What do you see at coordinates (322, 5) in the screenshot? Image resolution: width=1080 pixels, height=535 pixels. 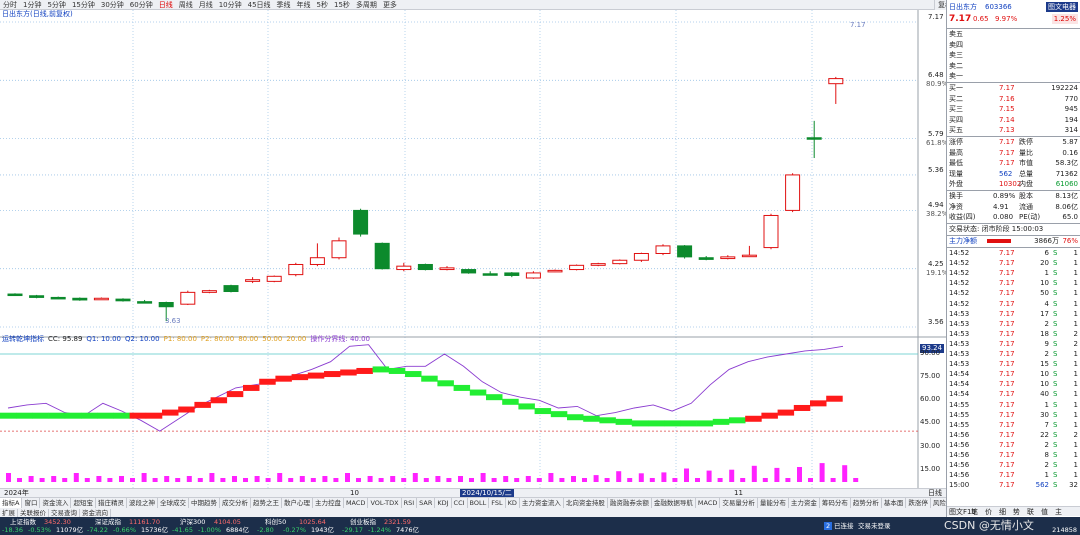 I see `period-tab: 5秒` at bounding box center [322, 5].